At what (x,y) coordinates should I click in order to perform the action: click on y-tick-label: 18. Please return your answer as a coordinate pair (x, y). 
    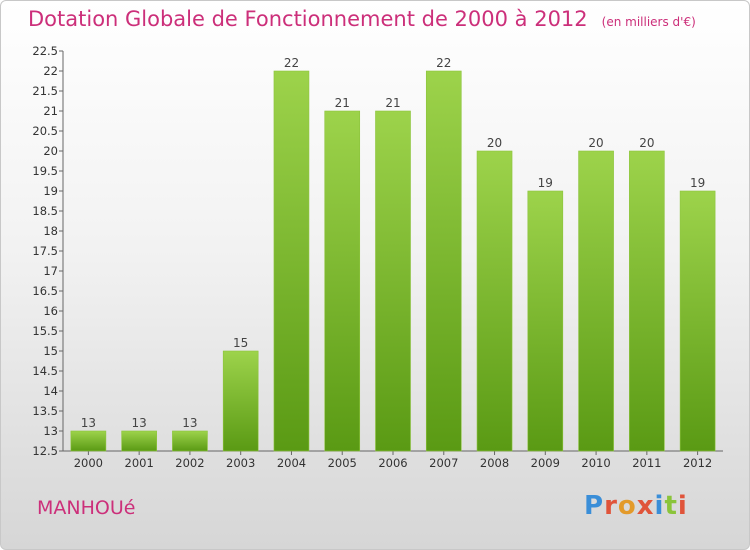
    Looking at the image, I should click on (50, 231).